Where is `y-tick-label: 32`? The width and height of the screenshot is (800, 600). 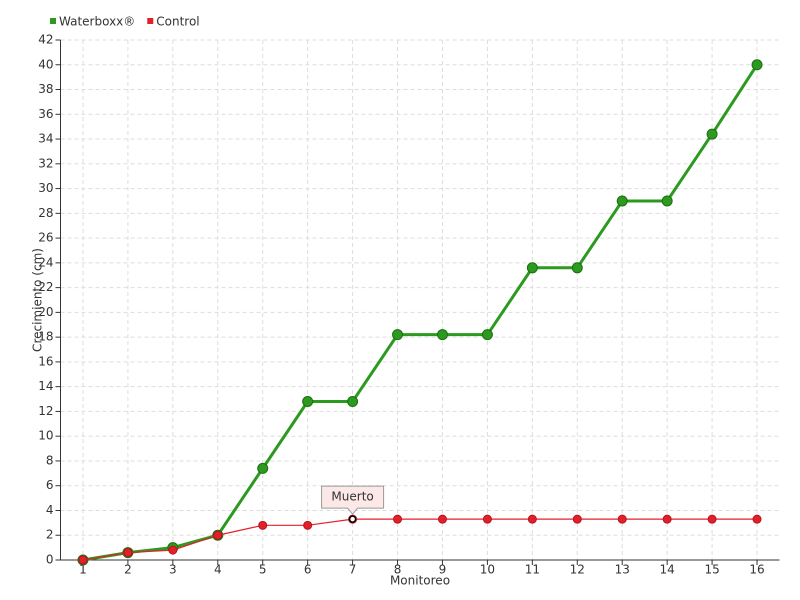 y-tick-label: 32 is located at coordinates (45, 163).